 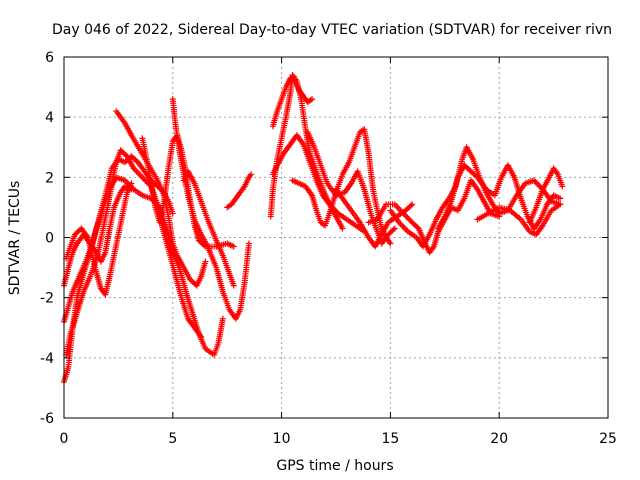 I want to click on data-point-sat-t, so click(x=560, y=204).